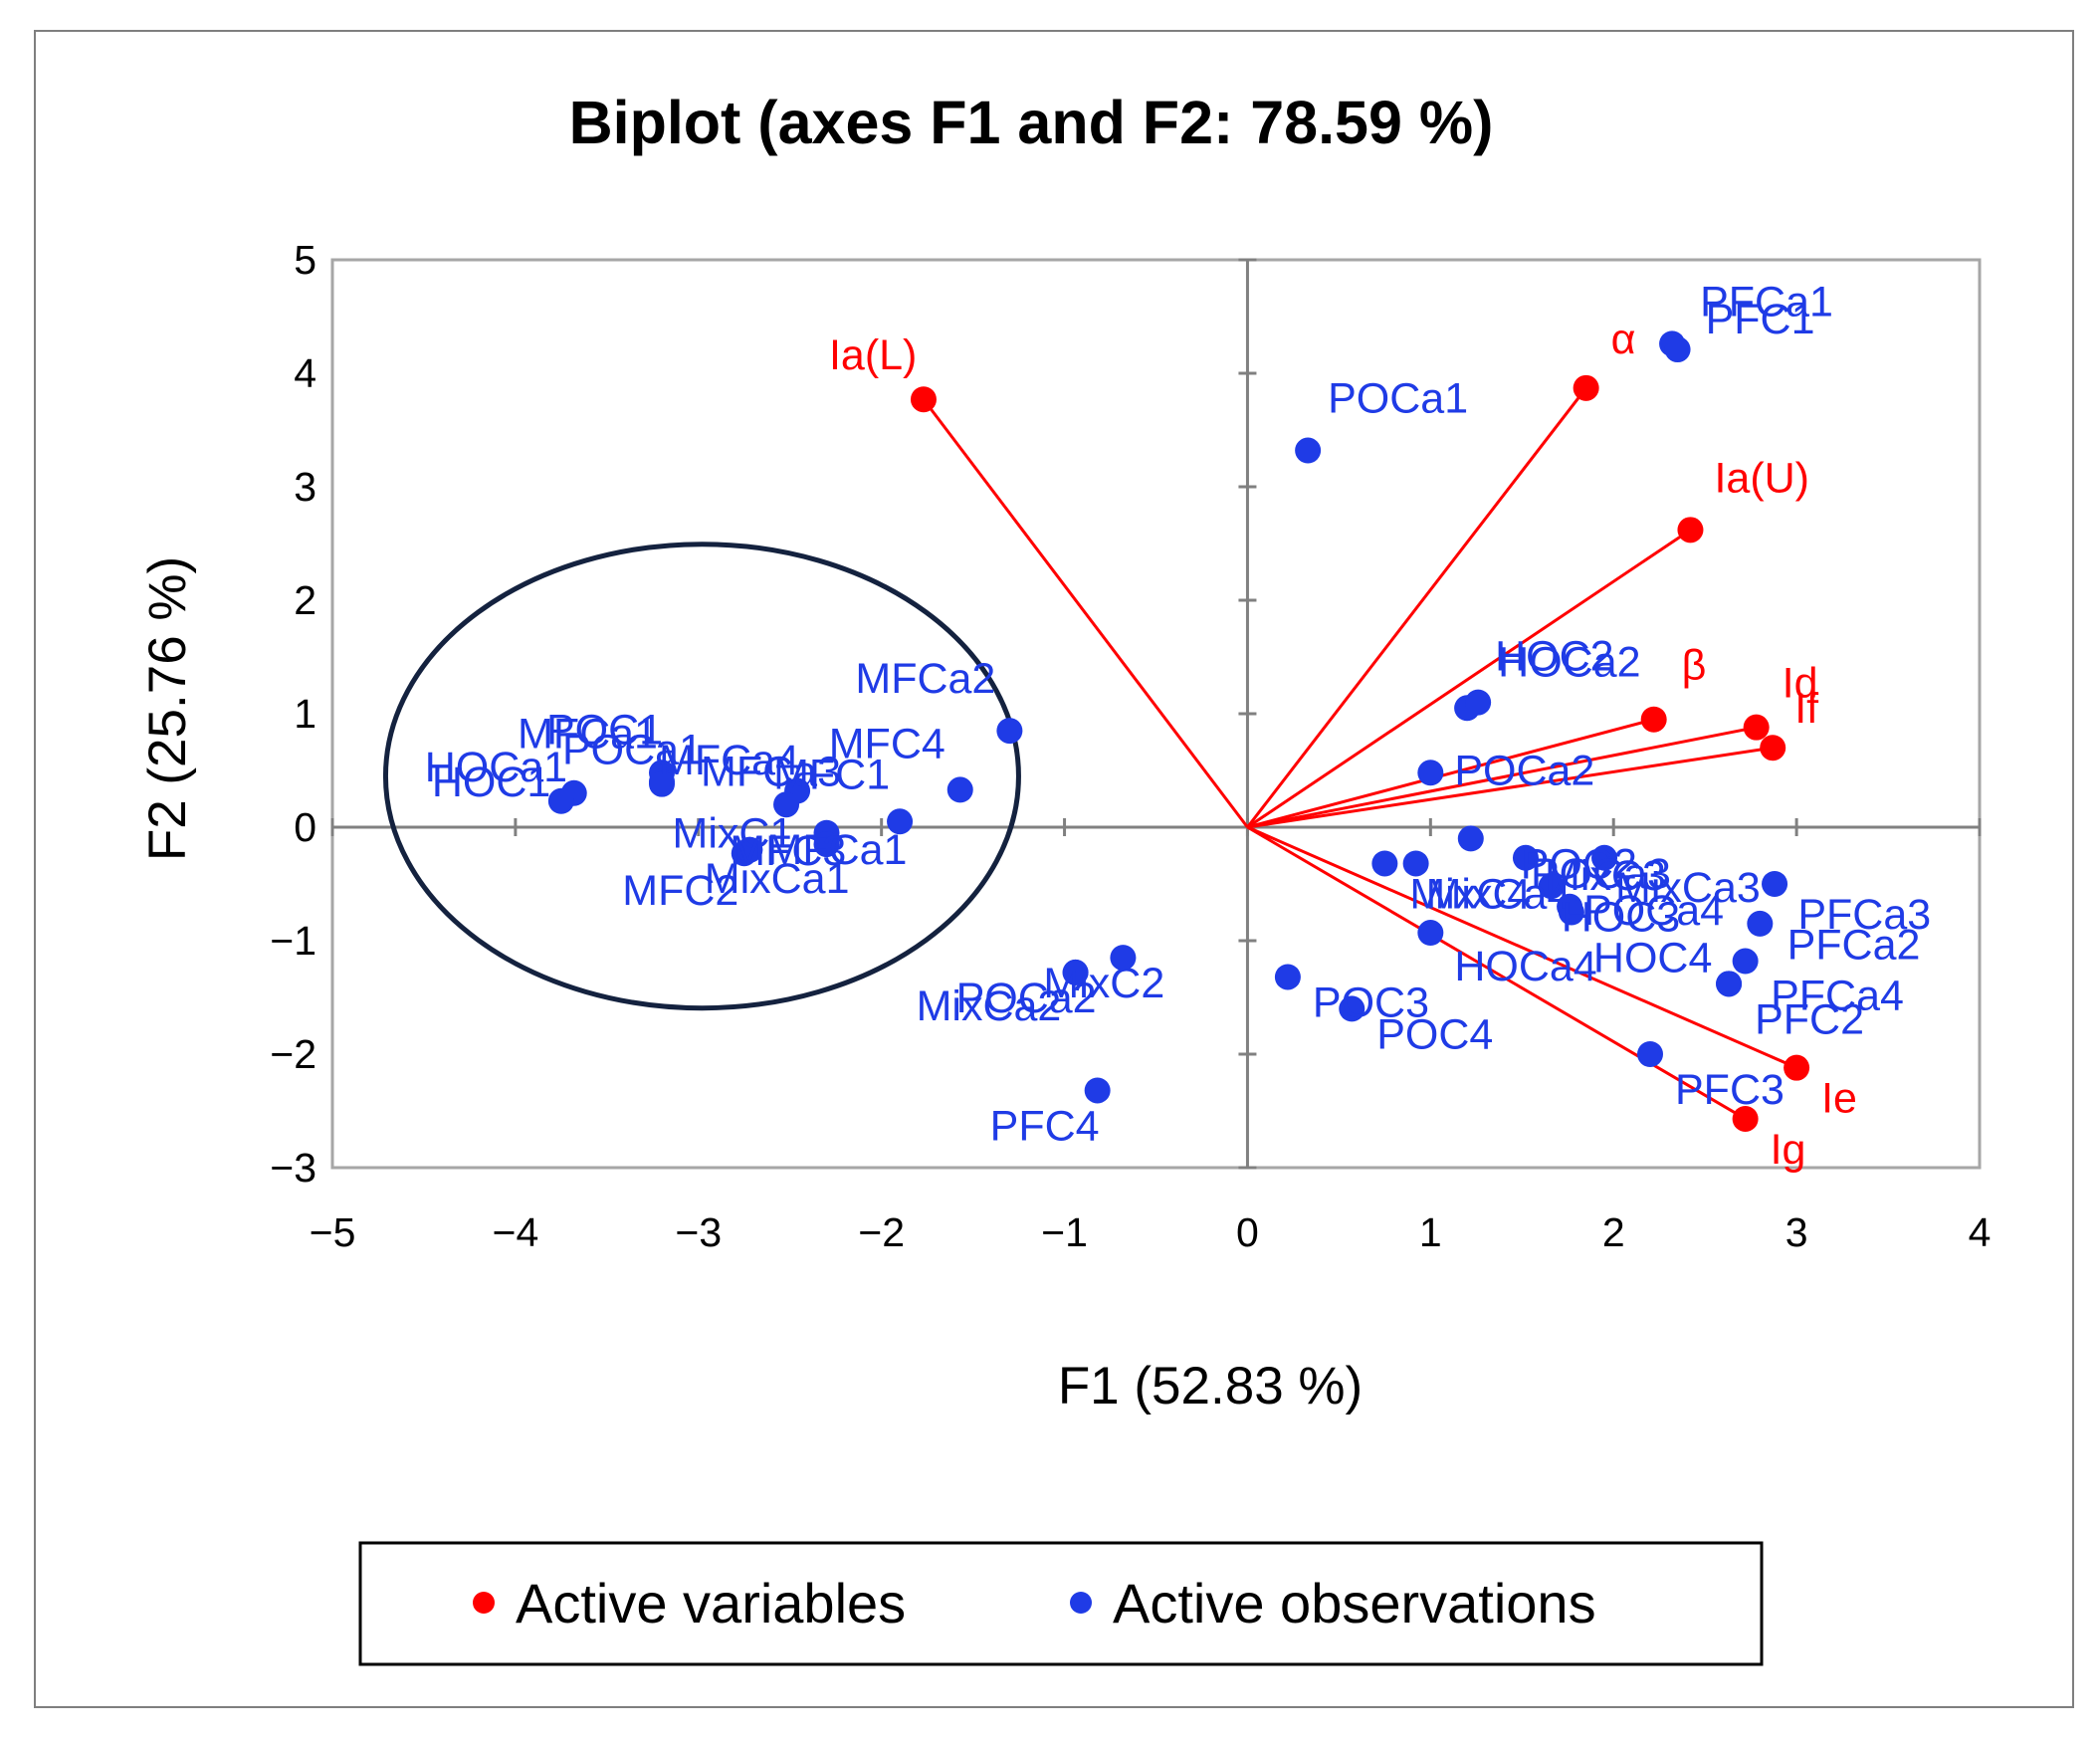 The image size is (2100, 1742). Describe the element at coordinates (698, 1232) in the screenshot. I see `x-tick-label: −3` at that location.